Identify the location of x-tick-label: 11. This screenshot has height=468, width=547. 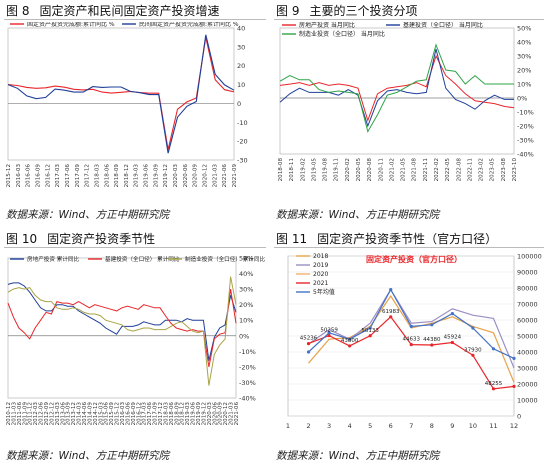
(493, 426).